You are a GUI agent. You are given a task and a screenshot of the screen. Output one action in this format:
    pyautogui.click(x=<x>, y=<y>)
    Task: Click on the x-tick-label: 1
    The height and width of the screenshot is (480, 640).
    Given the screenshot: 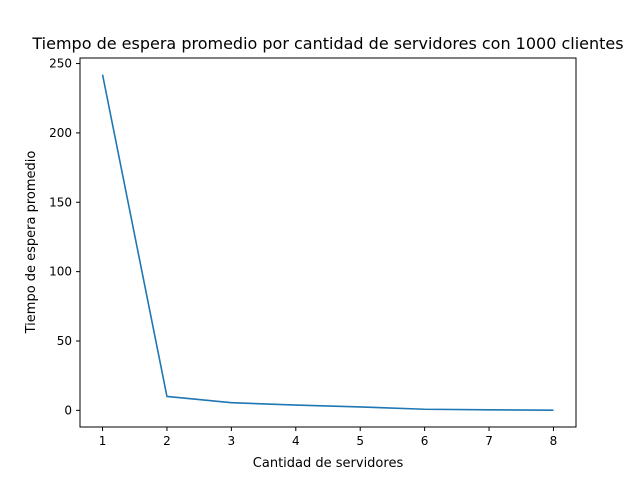 What is the action you would take?
    pyautogui.click(x=103, y=441)
    